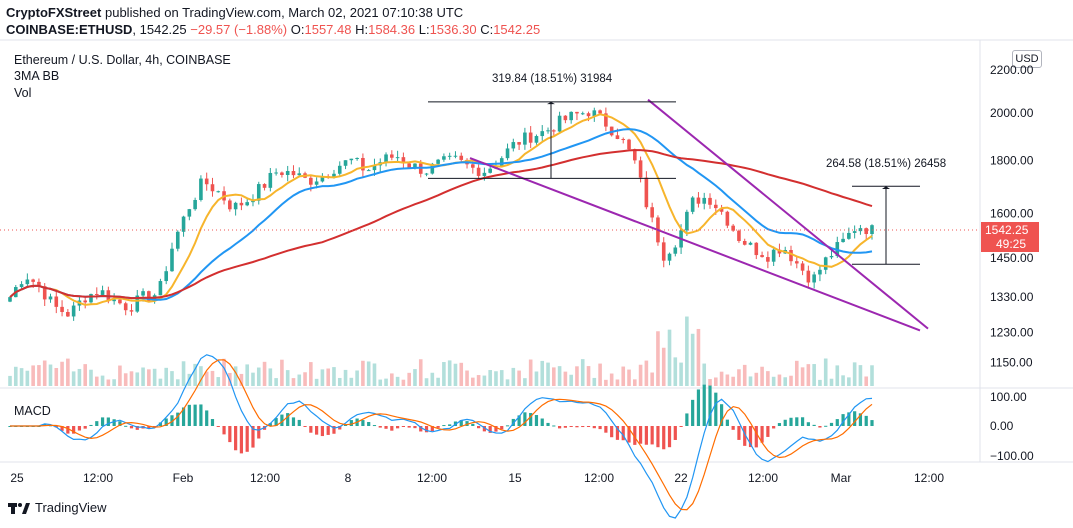  I want to click on price-change: −29.57 (−1.88%), so click(239, 29).